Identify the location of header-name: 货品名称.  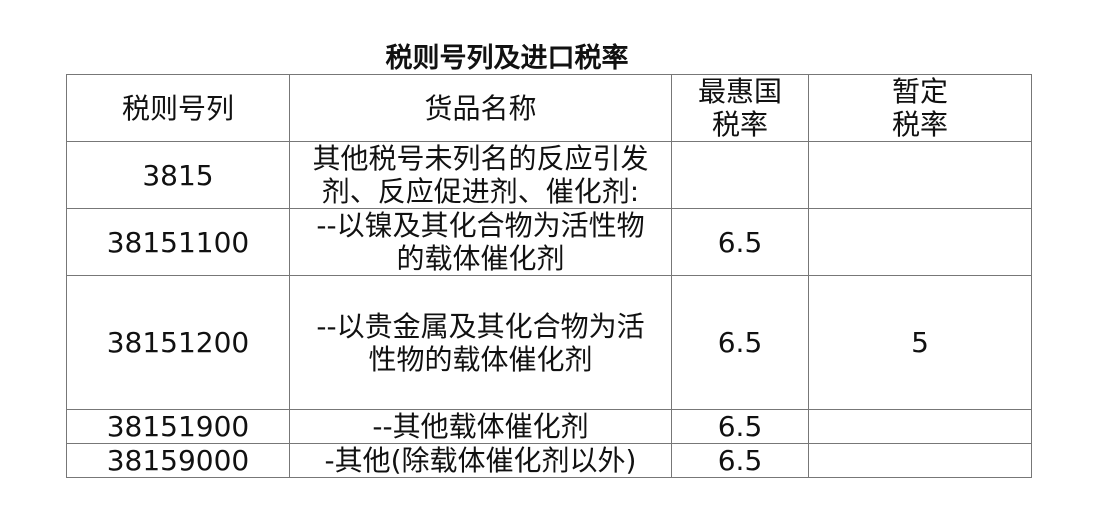
(480, 108).